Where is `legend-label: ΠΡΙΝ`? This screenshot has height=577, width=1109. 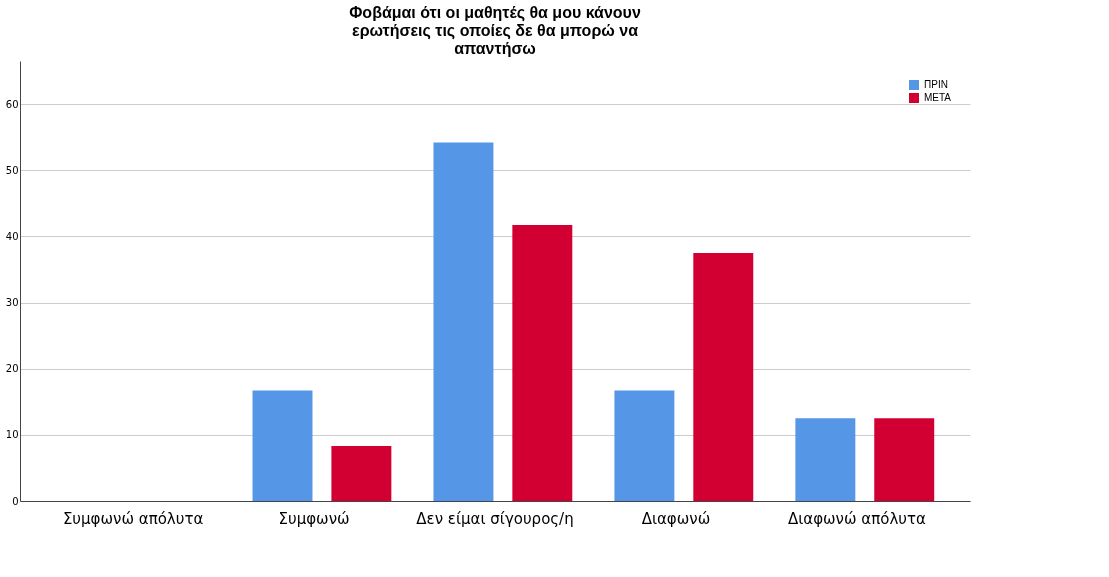 legend-label: ΠΡΙΝ is located at coordinates (936, 84).